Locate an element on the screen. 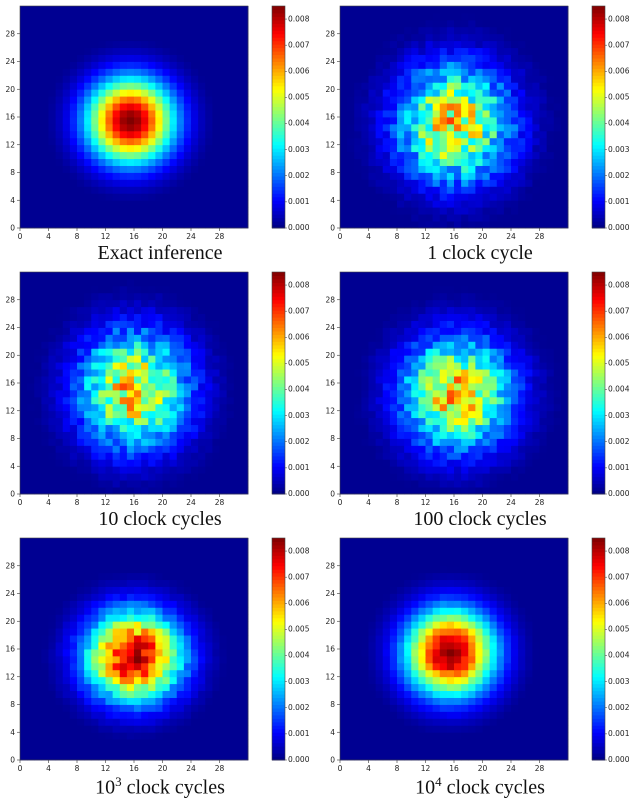 This screenshot has height=800, width=640. caption-exact: Exact inference is located at coordinates (160, 253).